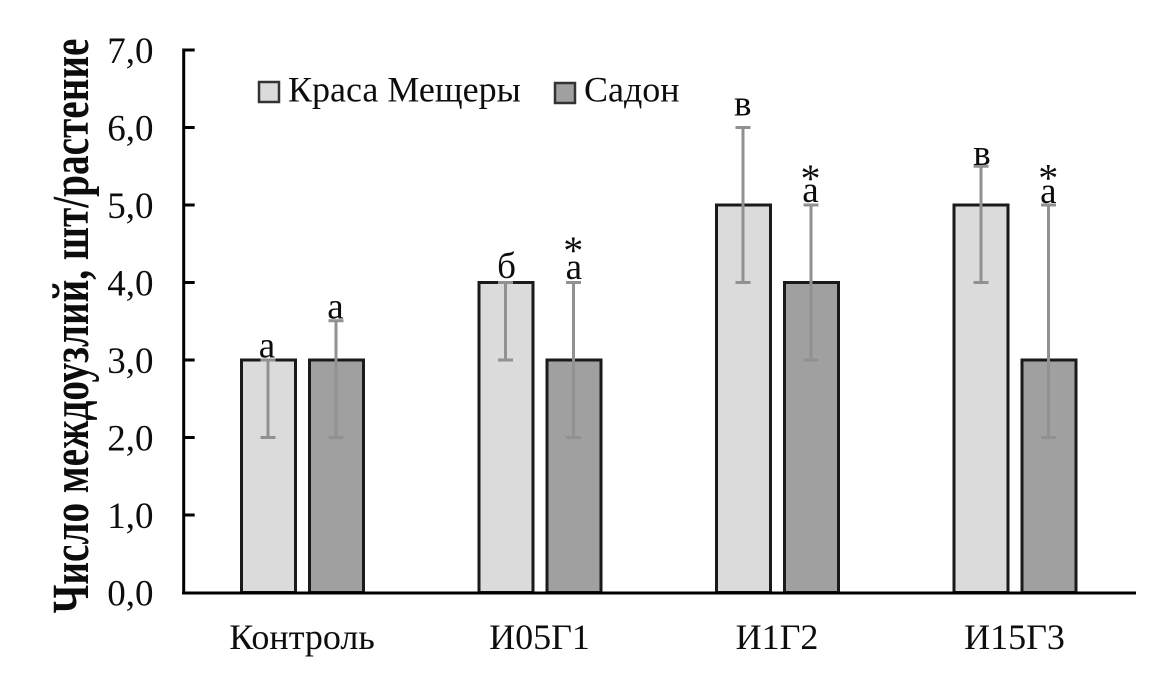  I want to click on svg-text: И05Г1, so click(539, 637).